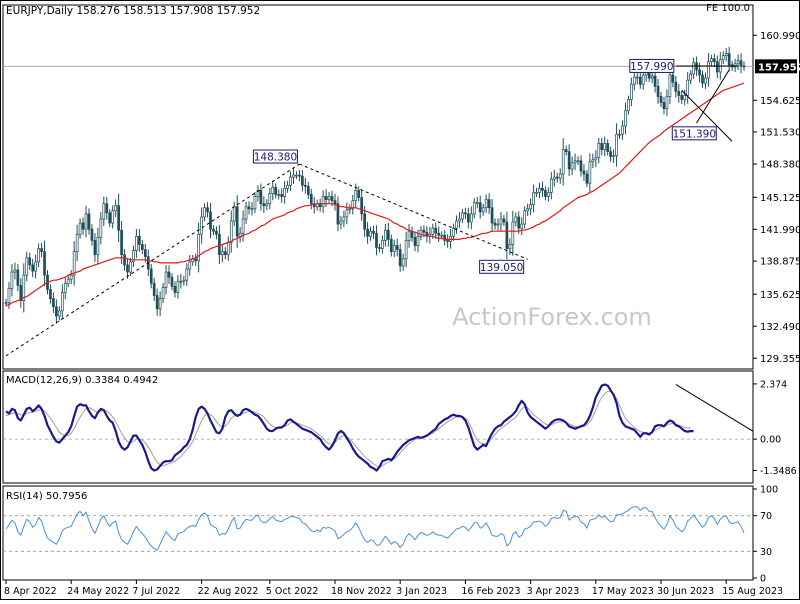 The width and height of the screenshot is (800, 604). Describe the element at coordinates (46, 496) in the screenshot. I see `rsi-header: RSI(14) 50.7956` at that location.